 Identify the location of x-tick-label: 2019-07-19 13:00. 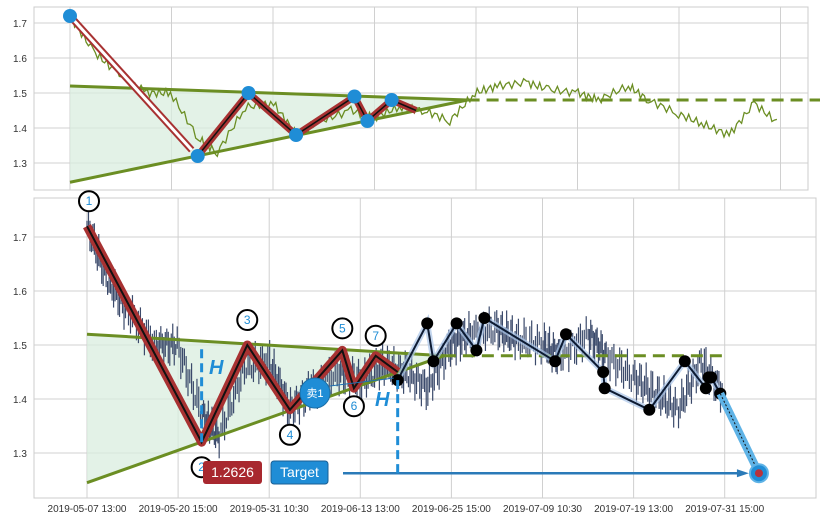
(633, 509).